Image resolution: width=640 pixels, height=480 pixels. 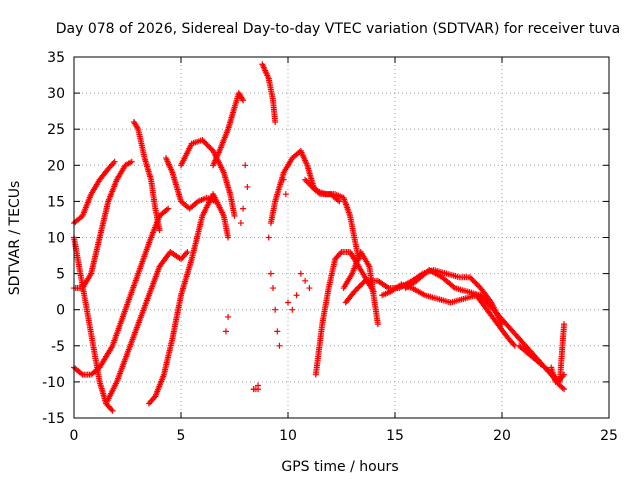 What do you see at coordinates (53, 419) in the screenshot?
I see `y-tick-label: -15` at bounding box center [53, 419].